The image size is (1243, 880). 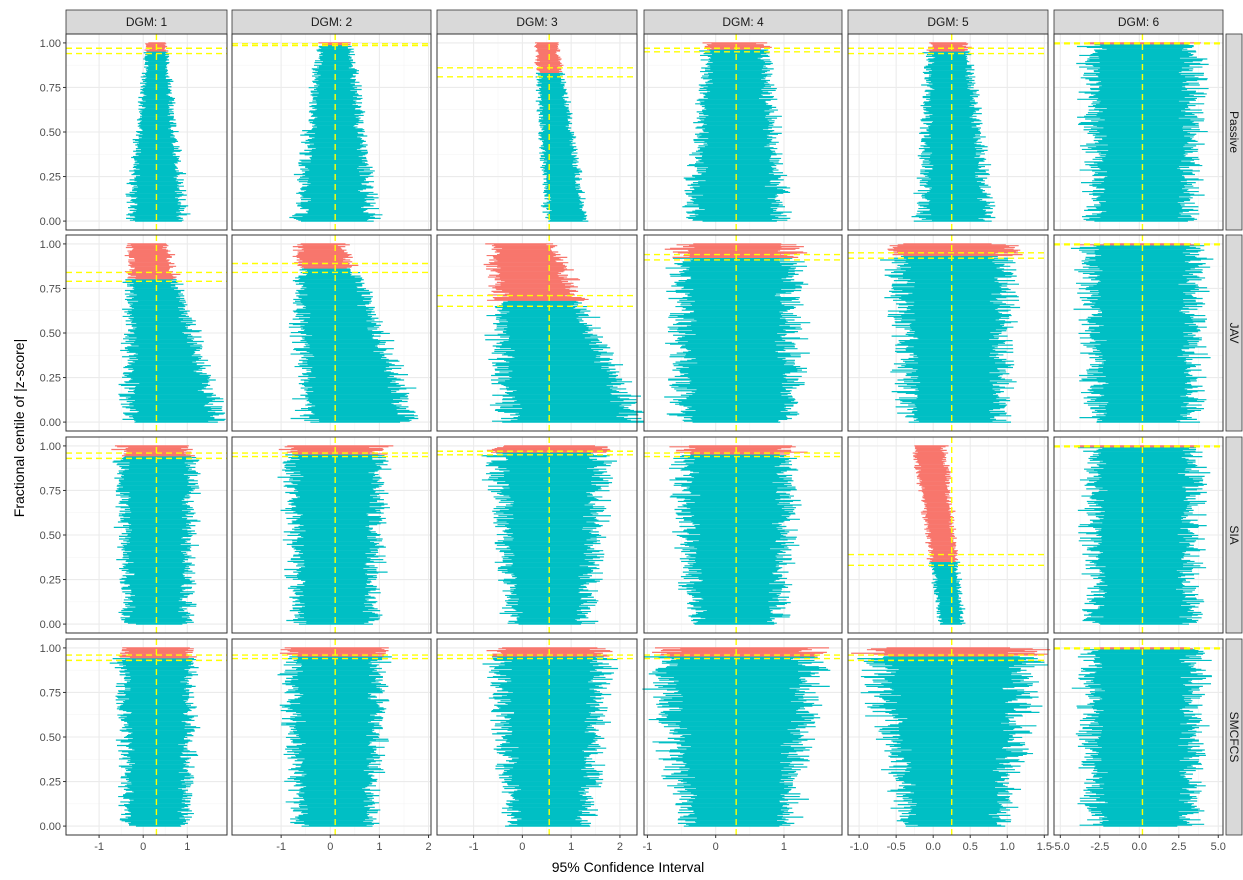 What do you see at coordinates (1044, 847) in the screenshot?
I see `x-tick-label: 1.5` at bounding box center [1044, 847].